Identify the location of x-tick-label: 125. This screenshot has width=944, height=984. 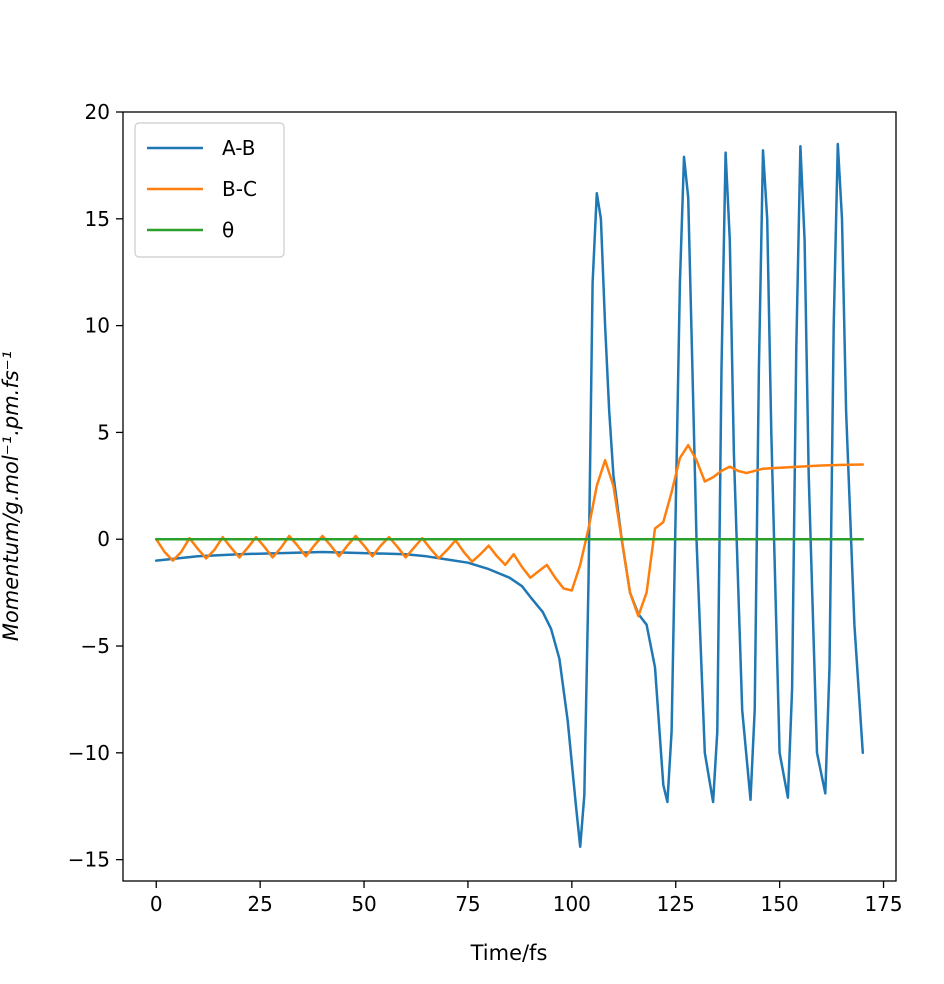
(676, 904).